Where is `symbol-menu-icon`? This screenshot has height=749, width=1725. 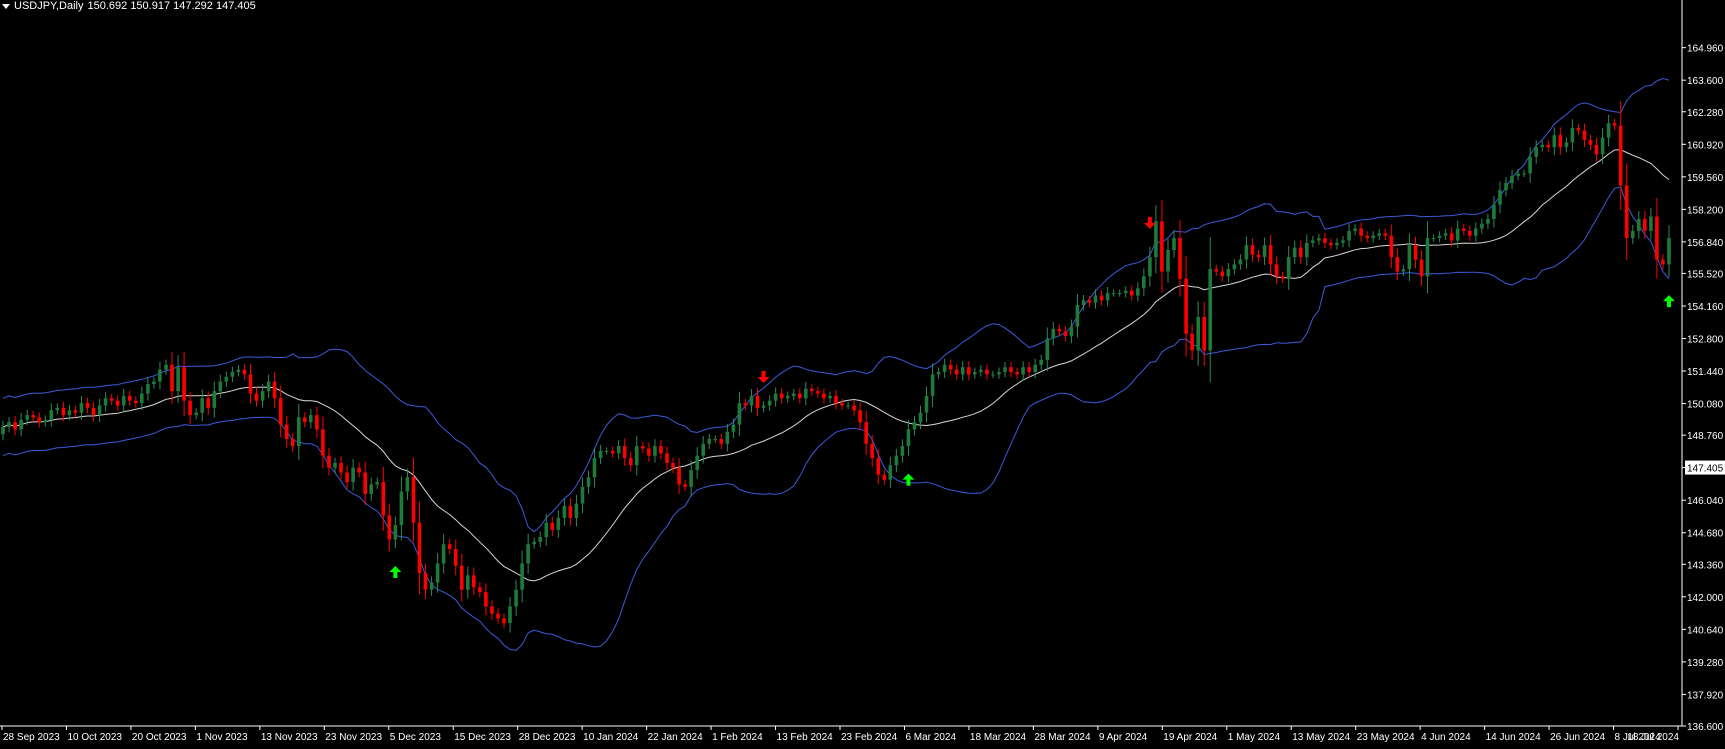
symbol-menu-icon is located at coordinates (6, 6).